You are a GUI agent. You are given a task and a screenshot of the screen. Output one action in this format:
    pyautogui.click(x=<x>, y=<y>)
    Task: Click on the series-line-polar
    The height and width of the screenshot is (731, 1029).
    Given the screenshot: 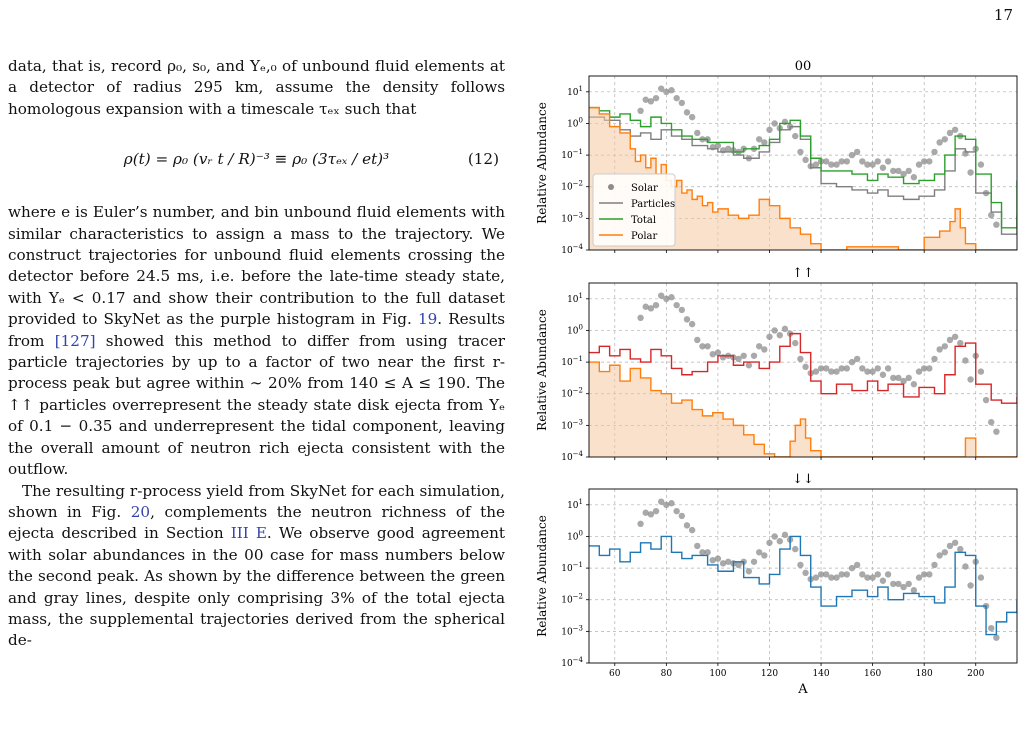 What is the action you would take?
    pyautogui.click(x=803, y=178)
    